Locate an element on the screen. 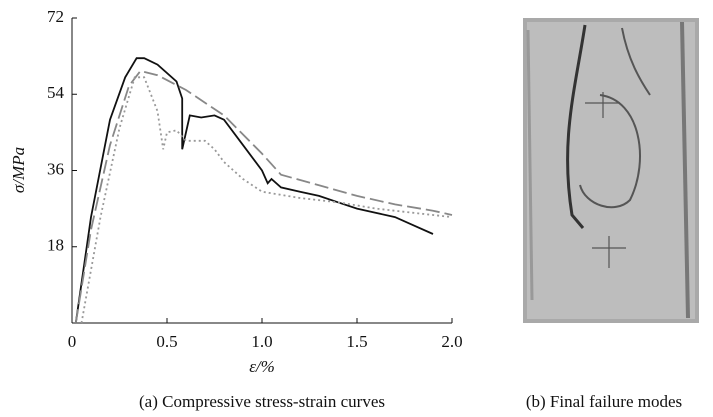 Image resolution: width=713 pixels, height=417 pixels. x-tick-label: 0 is located at coordinates (72, 341).